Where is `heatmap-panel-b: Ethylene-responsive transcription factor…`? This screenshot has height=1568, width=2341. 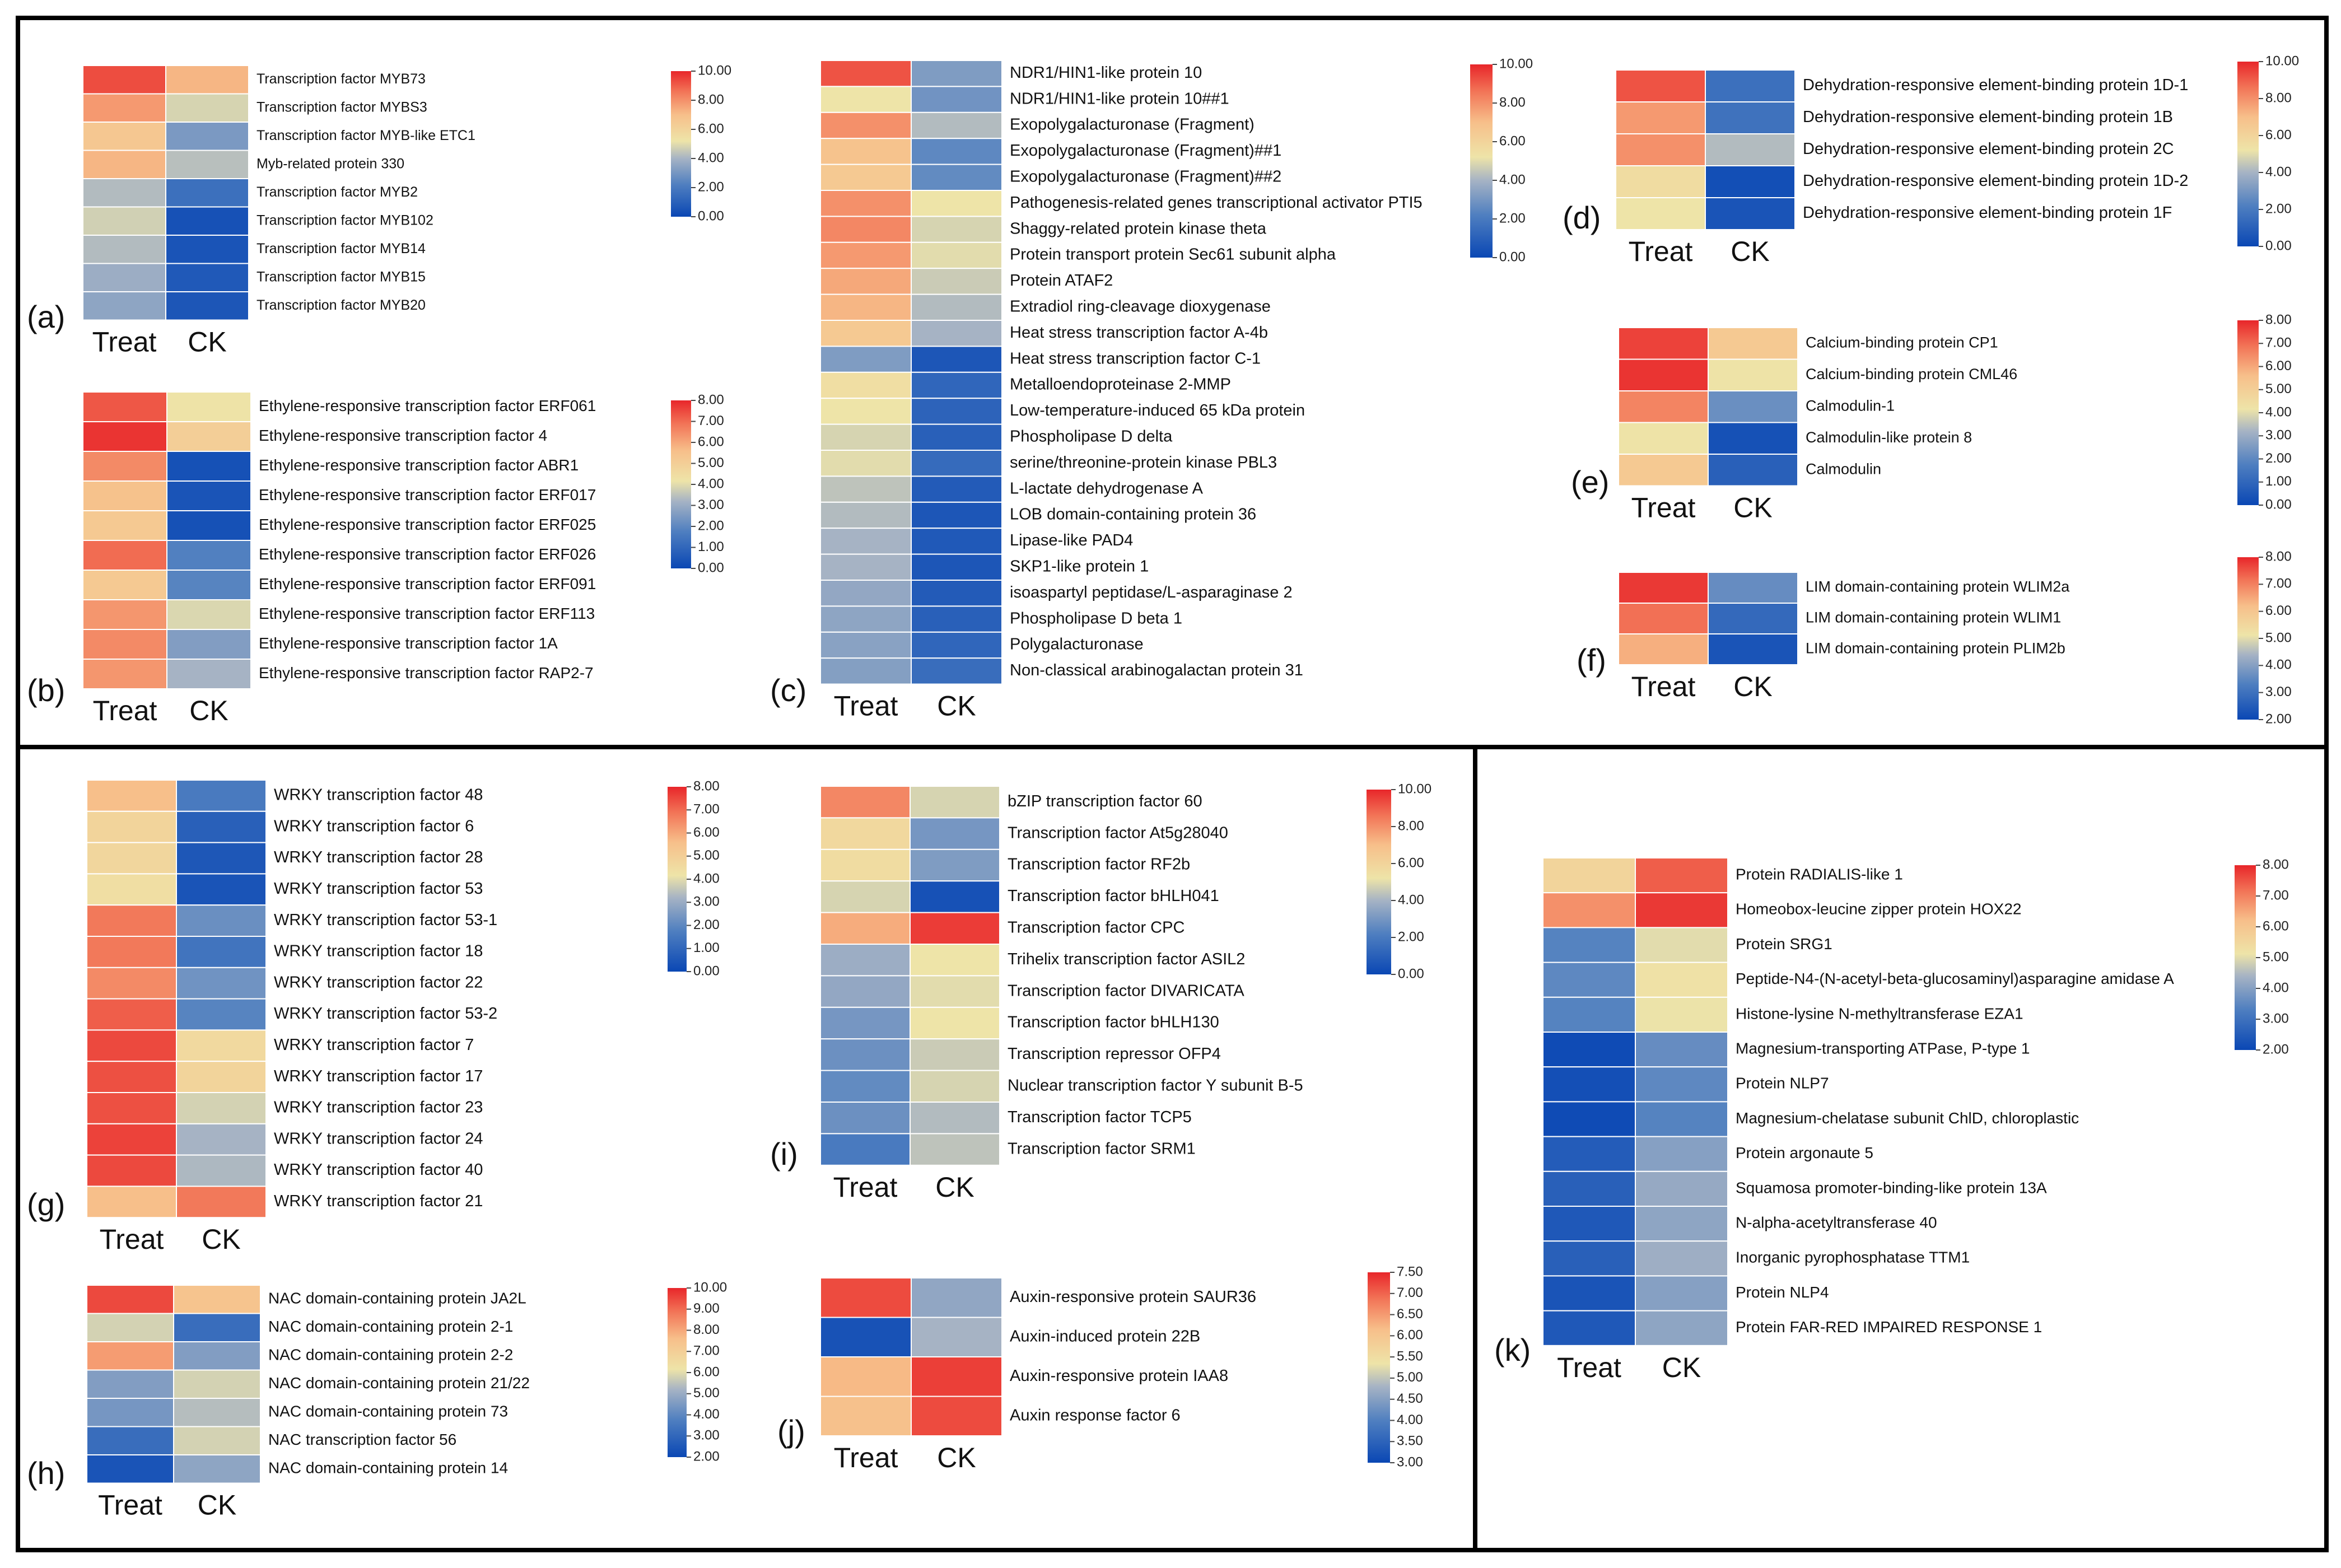 heatmap-panel-b: Ethylene-responsive transcription factor… is located at coordinates (375, 559).